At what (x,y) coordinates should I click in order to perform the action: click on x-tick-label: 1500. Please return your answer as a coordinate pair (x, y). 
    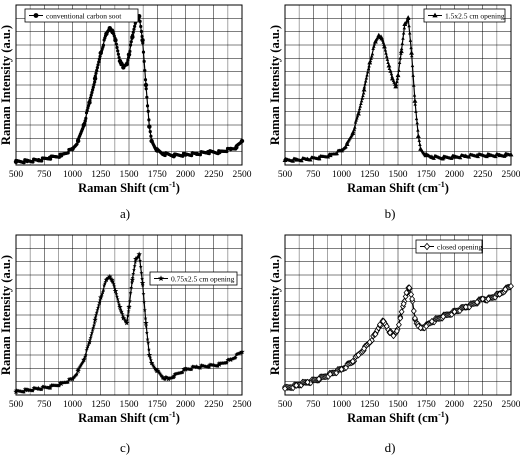
    Looking at the image, I should click on (398, 175).